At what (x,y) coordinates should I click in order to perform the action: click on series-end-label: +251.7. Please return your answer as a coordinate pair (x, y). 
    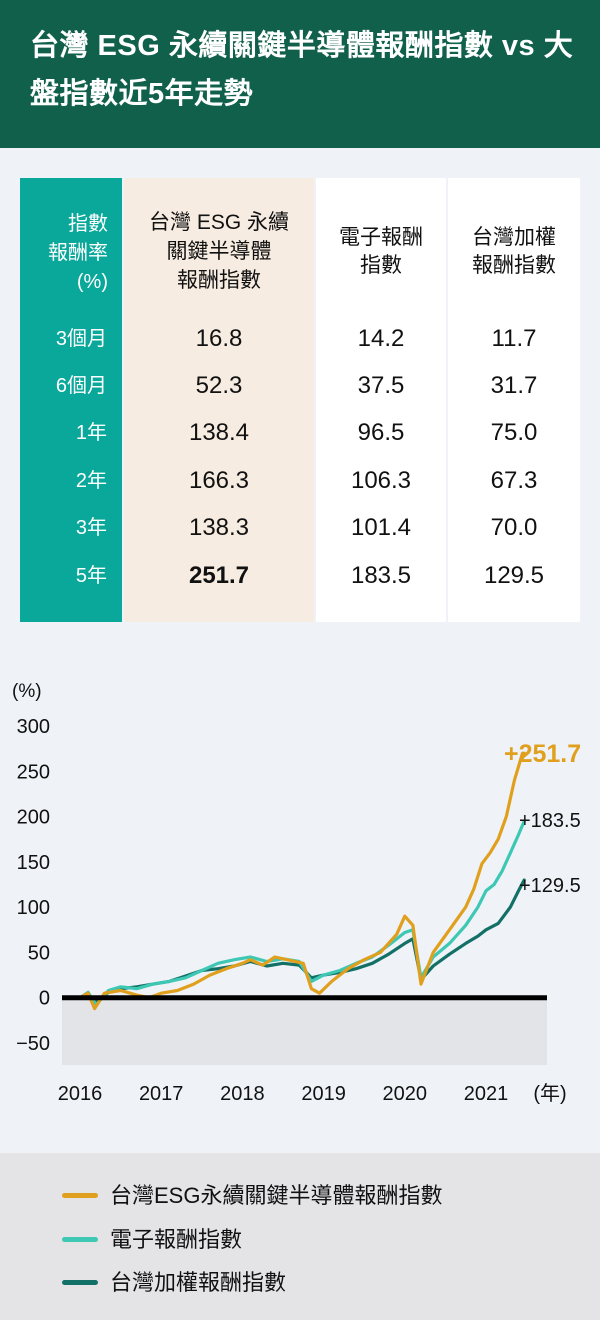
    Looking at the image, I should click on (542, 754).